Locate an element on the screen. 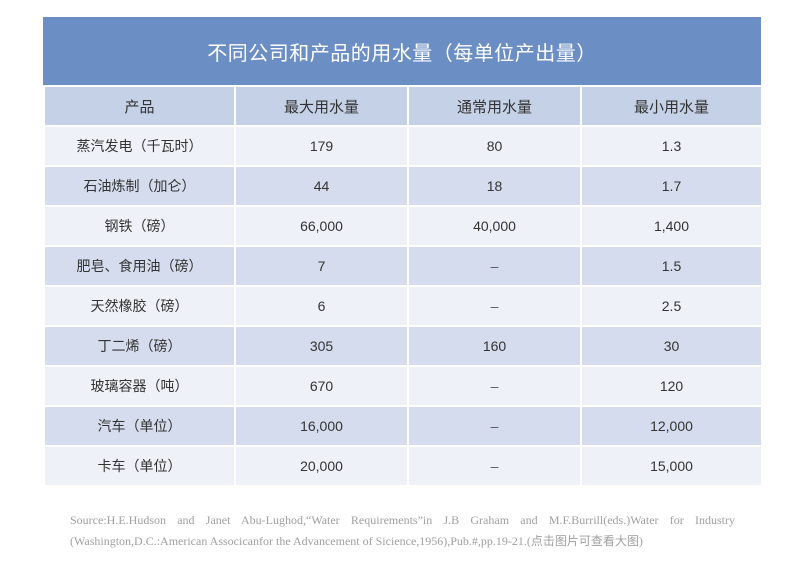  cell-product: 钢铁（磅） is located at coordinates (139, 226).